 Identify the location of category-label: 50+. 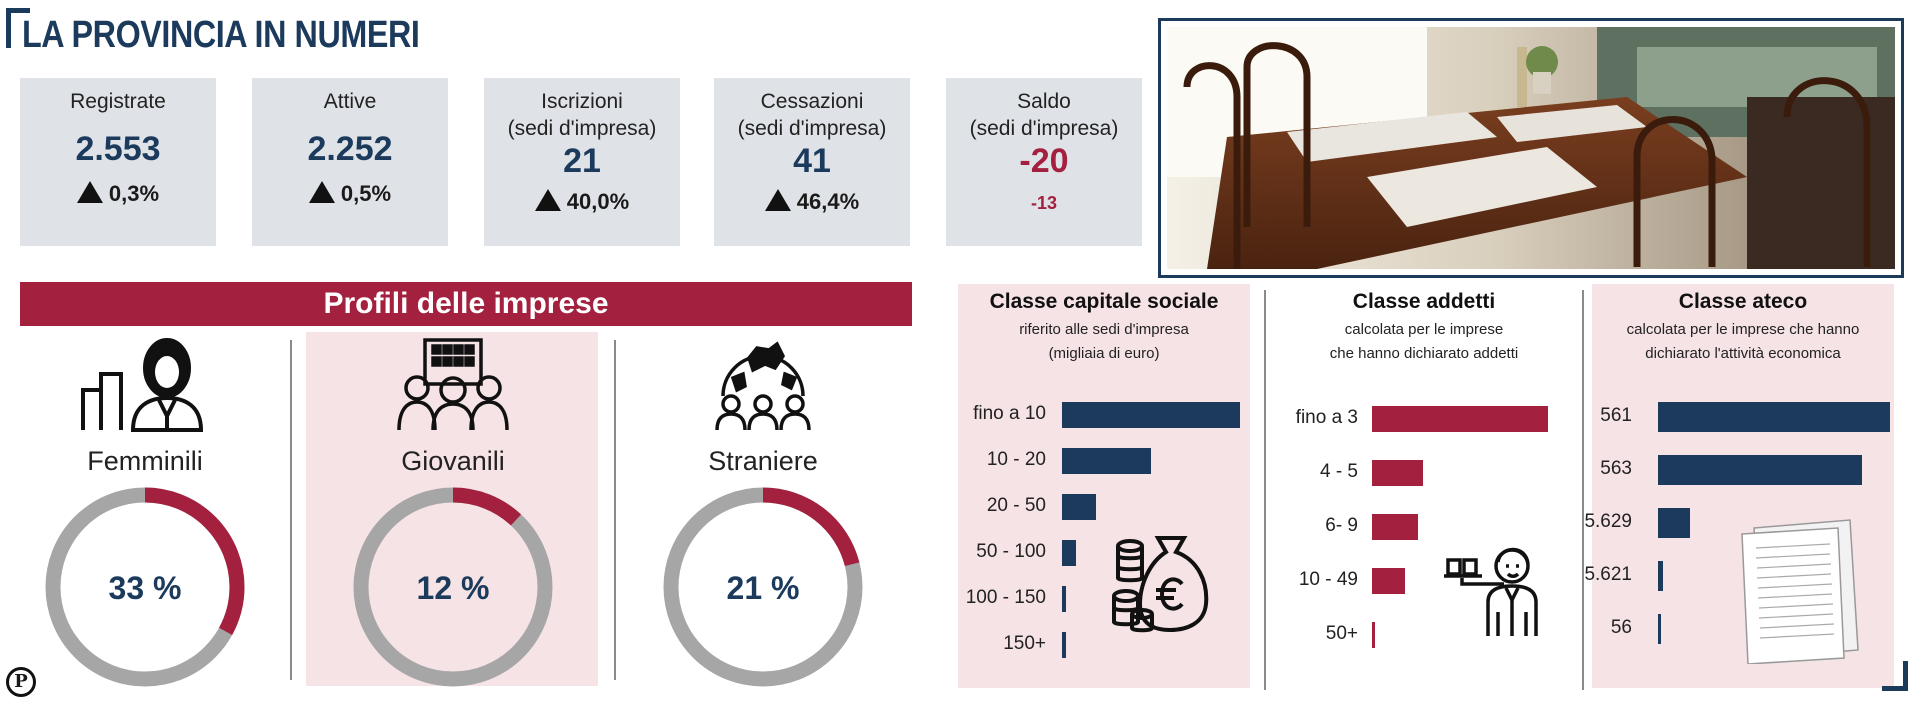
(1341, 633).